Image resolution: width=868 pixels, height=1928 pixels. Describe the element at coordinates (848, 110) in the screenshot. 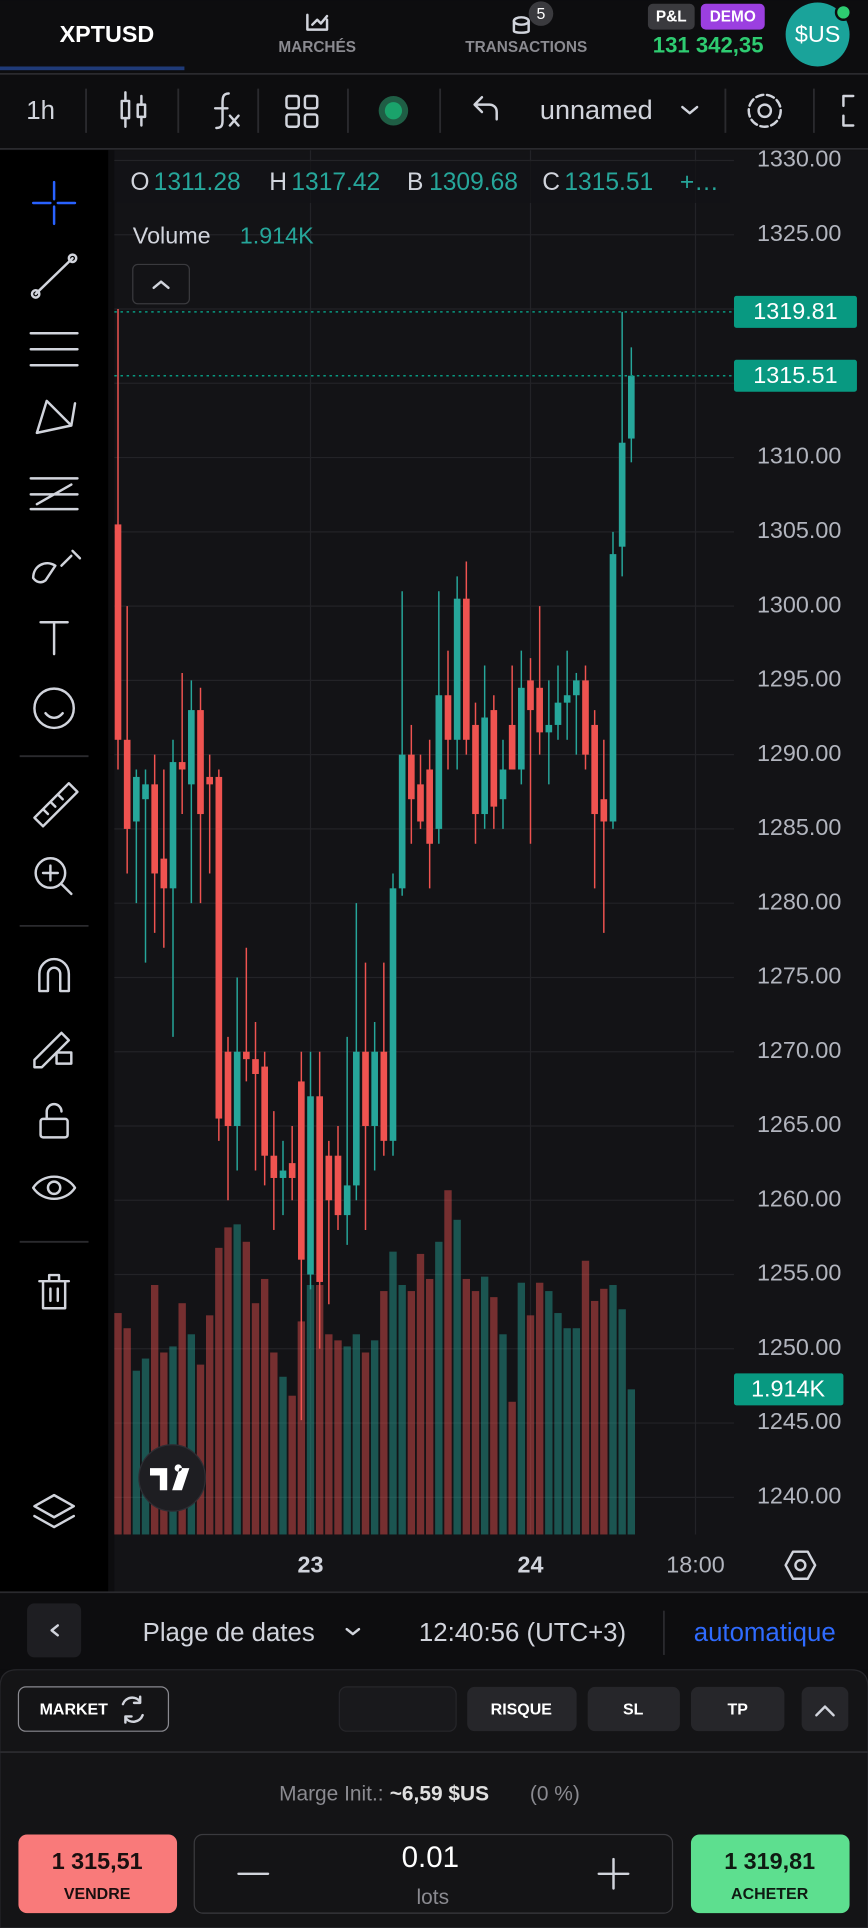

I see `fullscreen-icon` at that location.